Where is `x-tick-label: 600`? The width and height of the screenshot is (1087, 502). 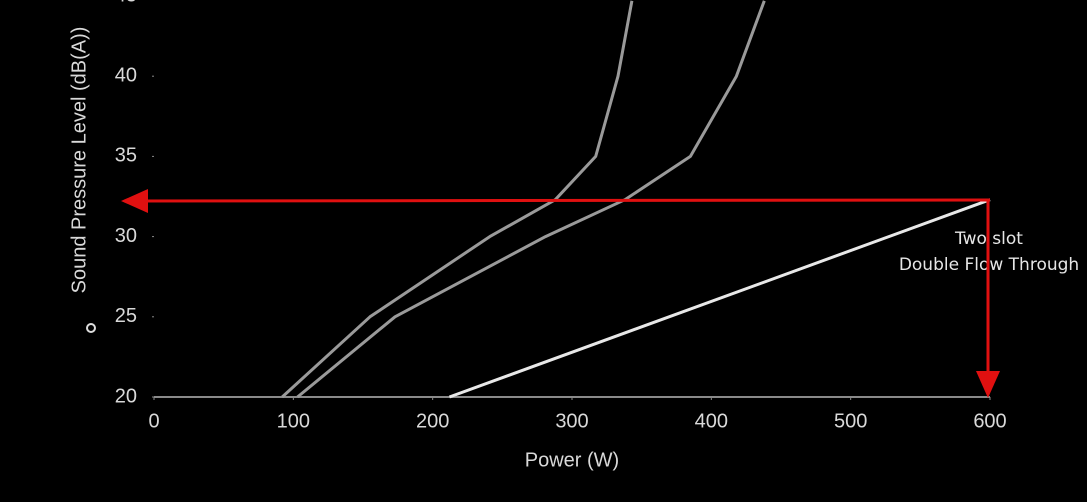
x-tick-label: 600 is located at coordinates (989, 421).